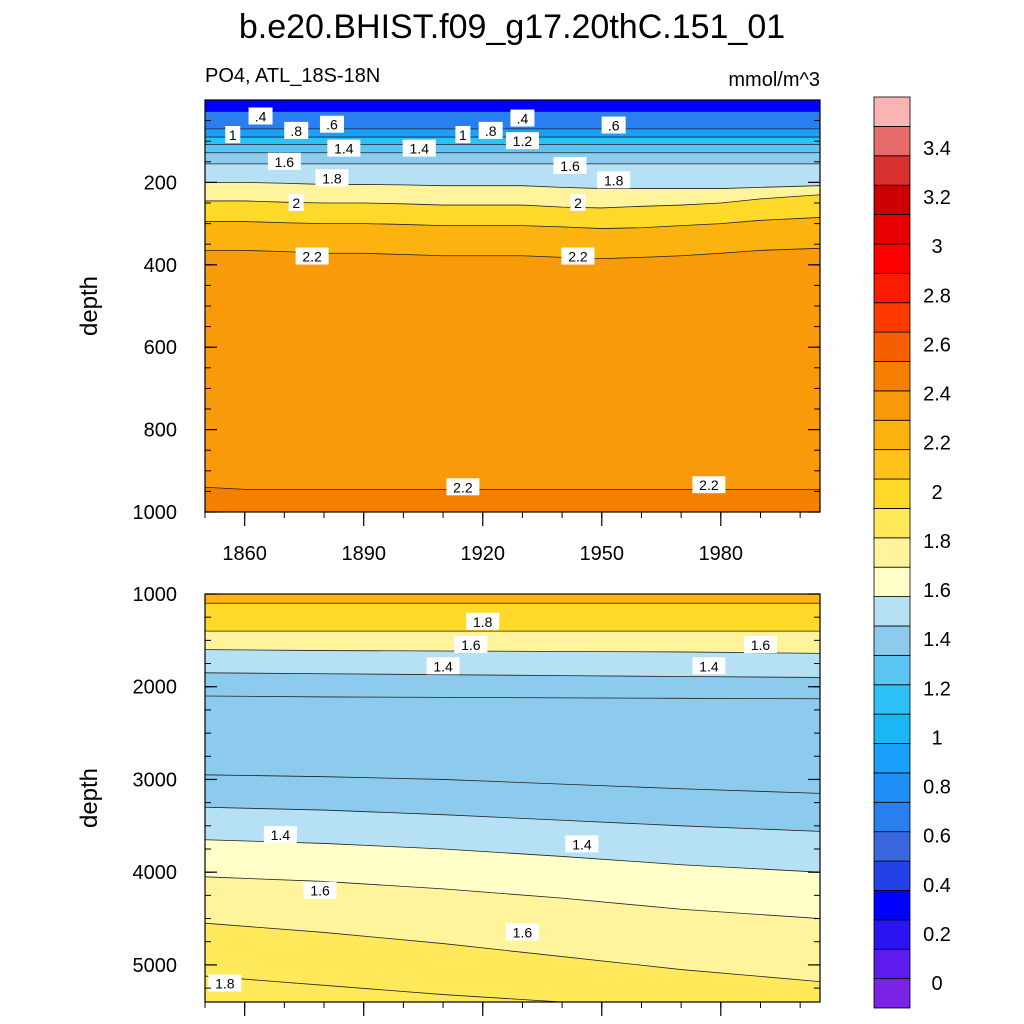 The image size is (1024, 1024). I want to click on colorbar-label-5: 1, so click(936, 738).